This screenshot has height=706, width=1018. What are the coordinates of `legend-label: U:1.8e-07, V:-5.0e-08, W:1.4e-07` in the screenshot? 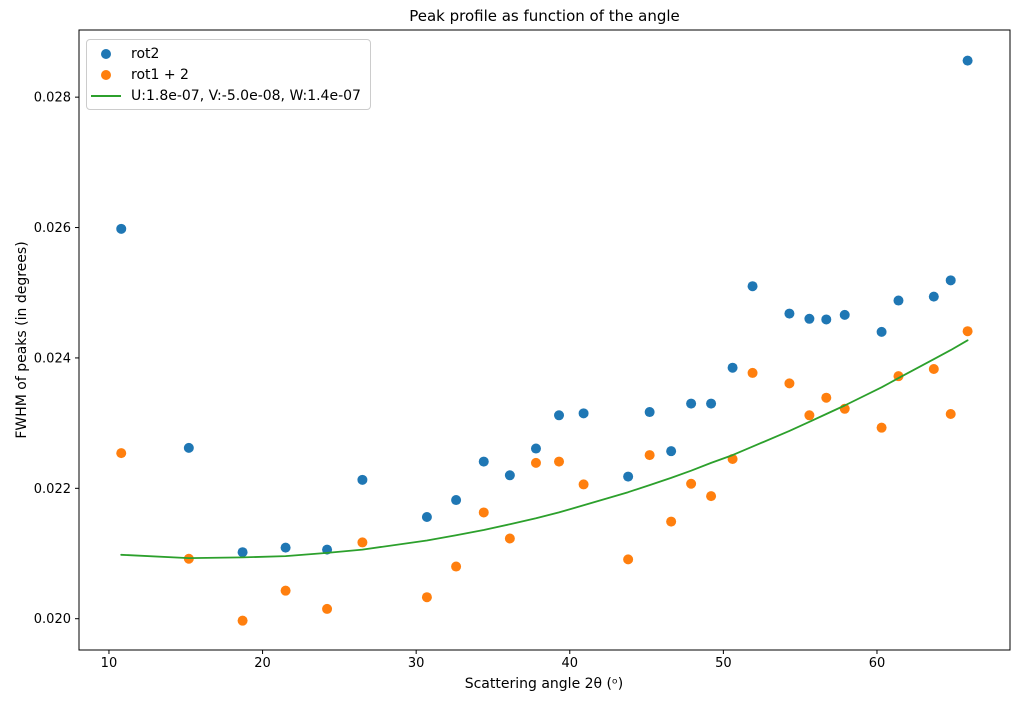 It's located at (246, 95).